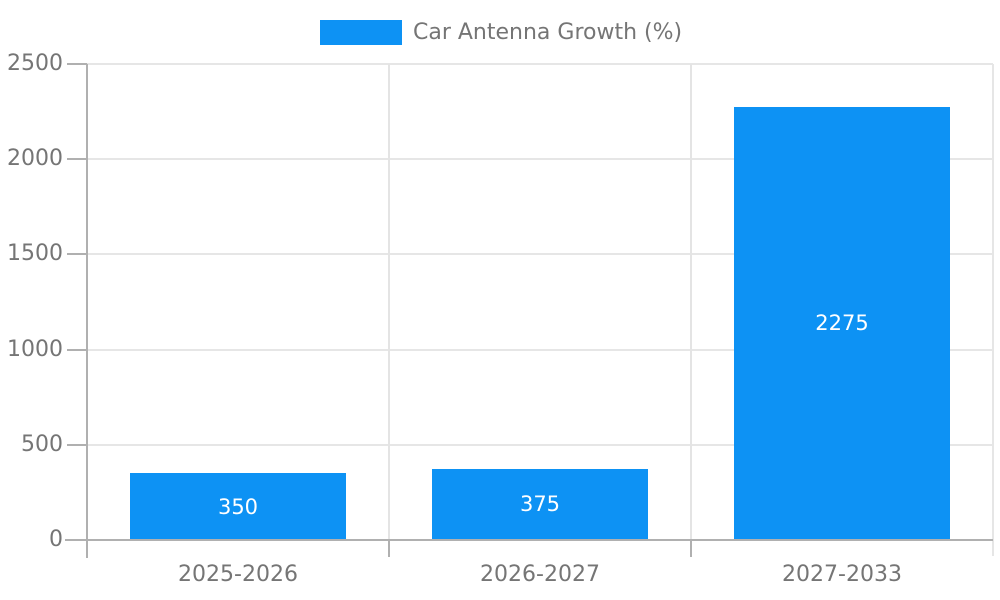 The height and width of the screenshot is (600, 1000). Describe the element at coordinates (540, 574) in the screenshot. I see `x-axis-label-2026-2027: 2026-2027` at that location.